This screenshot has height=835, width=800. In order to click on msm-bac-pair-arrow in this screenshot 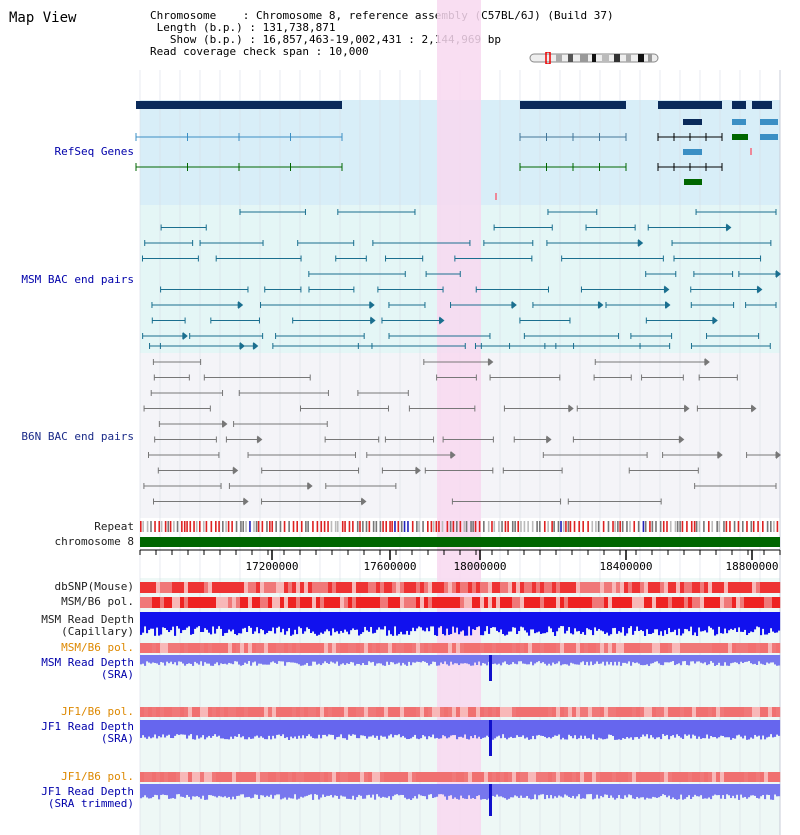, I will do `click(373, 320)`.